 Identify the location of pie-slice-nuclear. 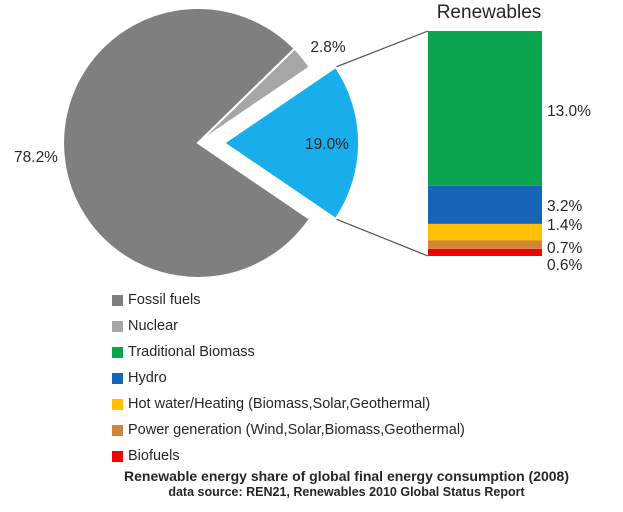
(254, 95).